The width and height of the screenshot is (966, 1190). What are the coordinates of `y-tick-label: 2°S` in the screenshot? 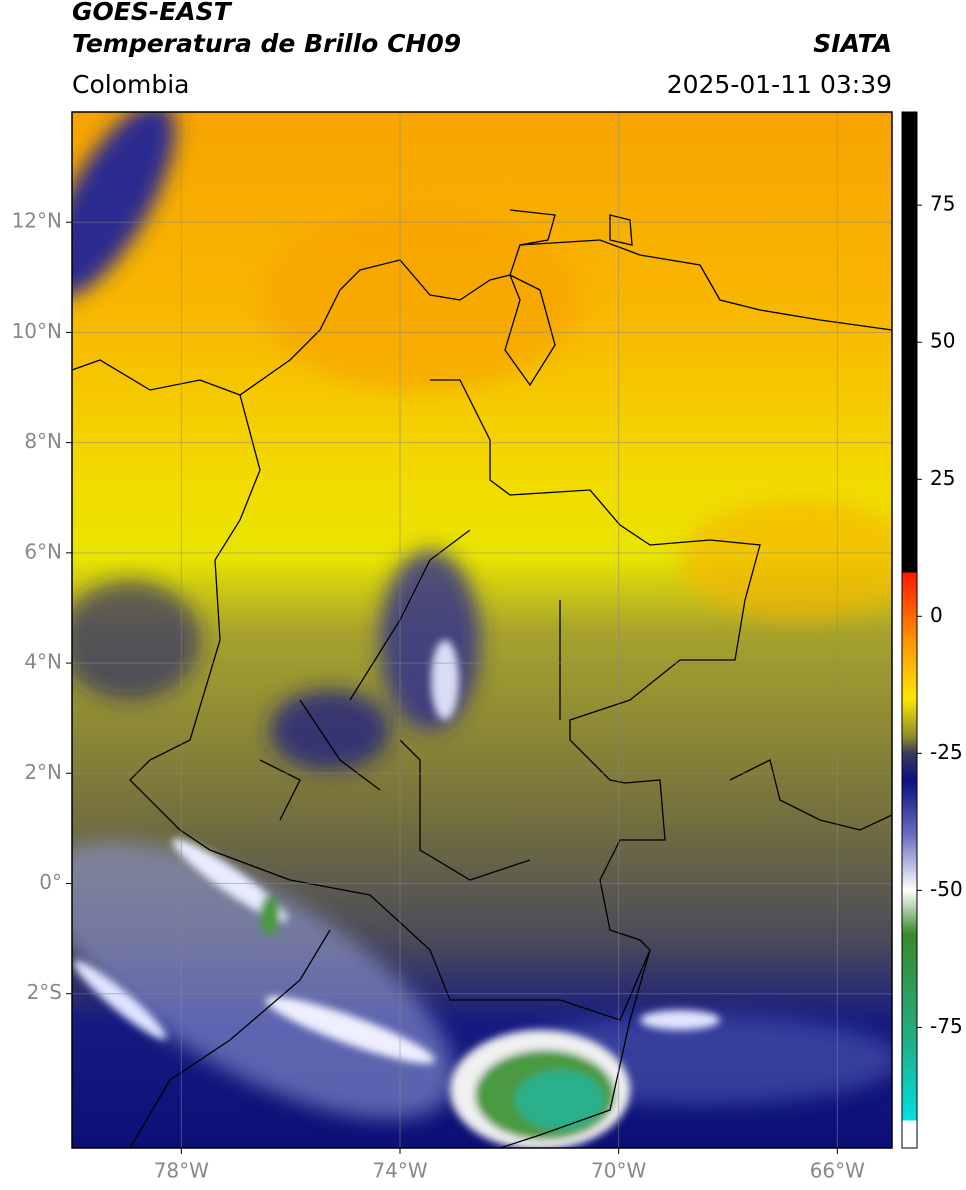 It's located at (44, 992).